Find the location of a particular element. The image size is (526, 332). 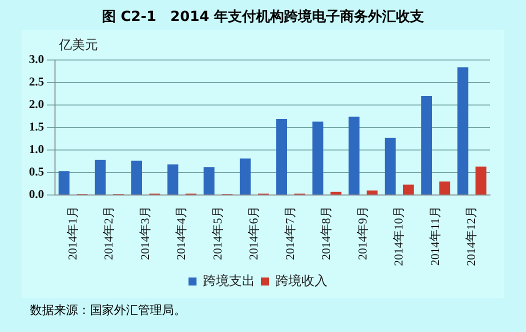

y-tick-label: 3.0 is located at coordinates (36, 59).